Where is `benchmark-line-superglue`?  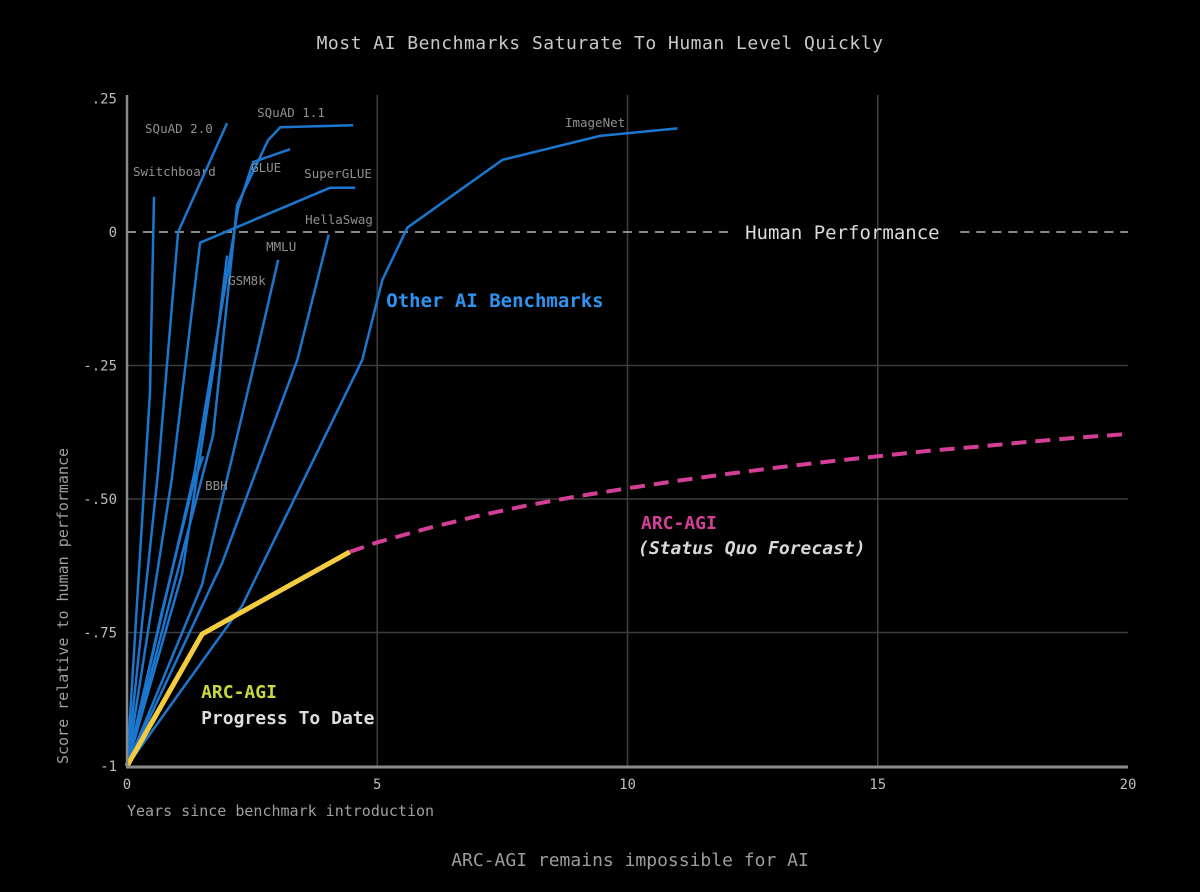 benchmark-line-superglue is located at coordinates (240, 476).